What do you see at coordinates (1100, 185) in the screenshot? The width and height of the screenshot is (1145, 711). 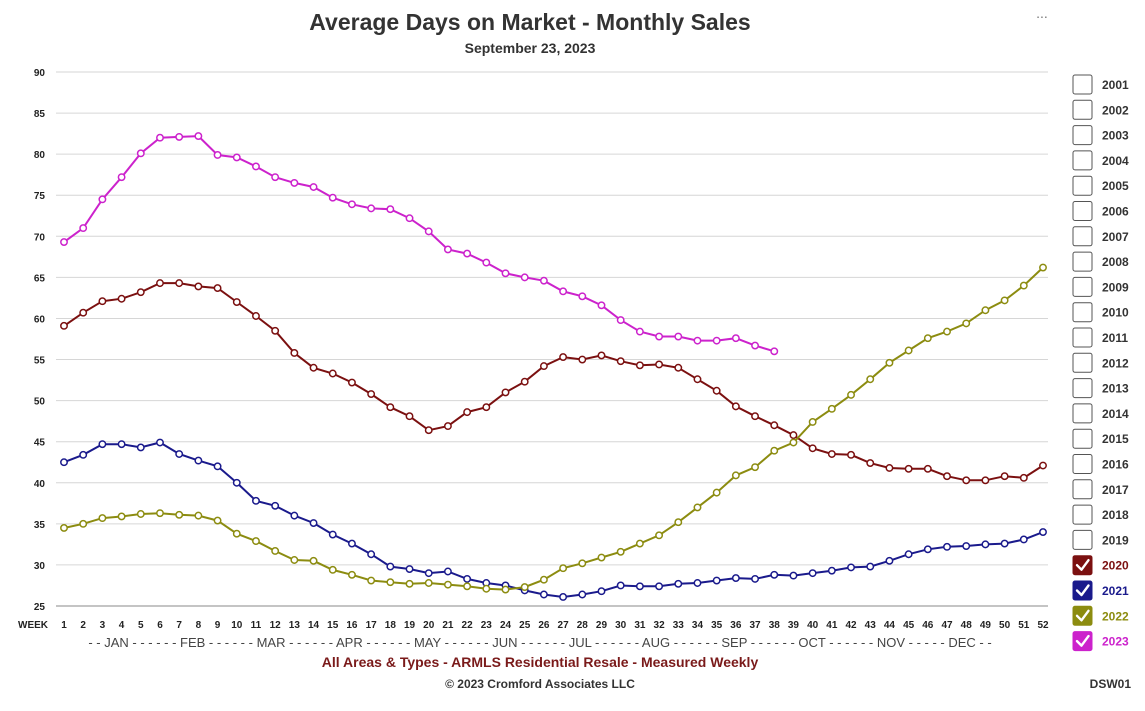 I see `legend-item-2005: 2005` at bounding box center [1100, 185].